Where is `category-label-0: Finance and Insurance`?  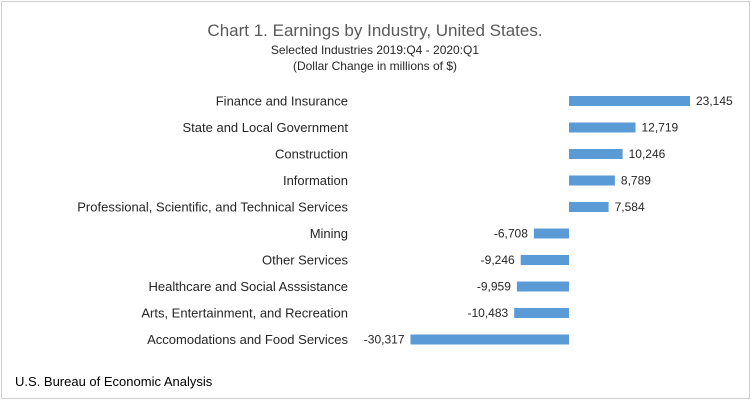 category-label-0: Finance and Insurance is located at coordinates (282, 101).